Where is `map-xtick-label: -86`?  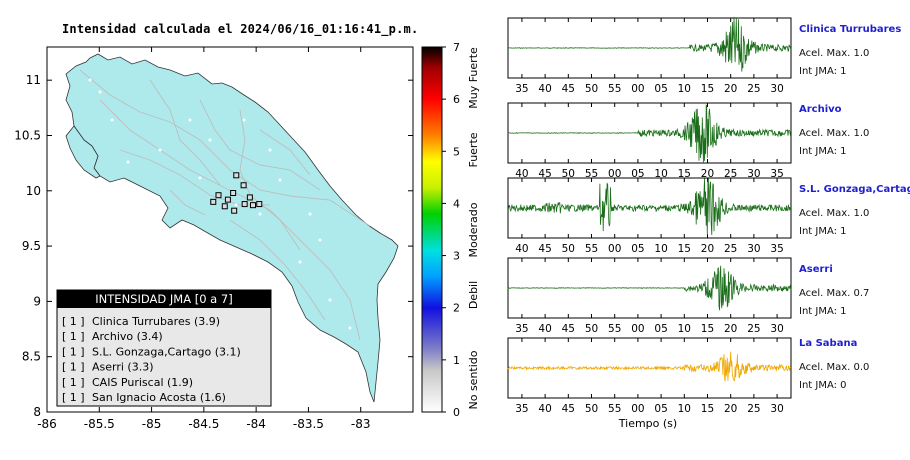 map-xtick-label: -86 is located at coordinates (47, 424).